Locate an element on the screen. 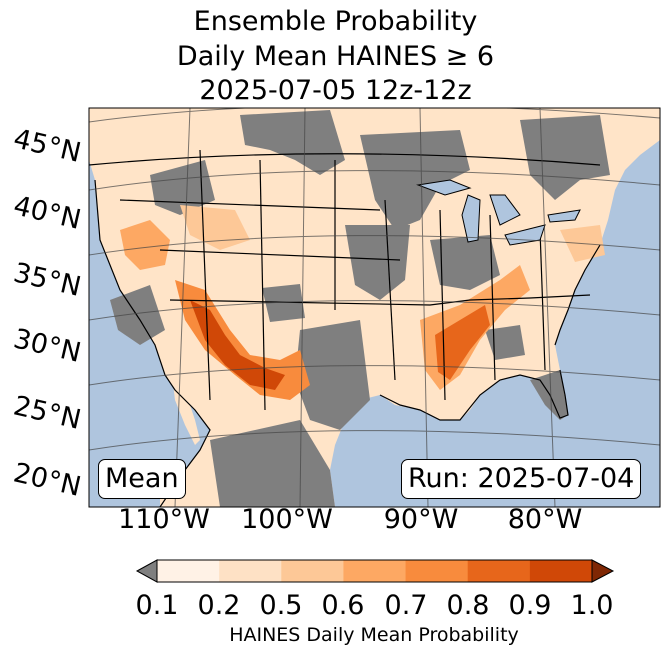  colorbar-tick-7: 1.0 is located at coordinates (592, 605).